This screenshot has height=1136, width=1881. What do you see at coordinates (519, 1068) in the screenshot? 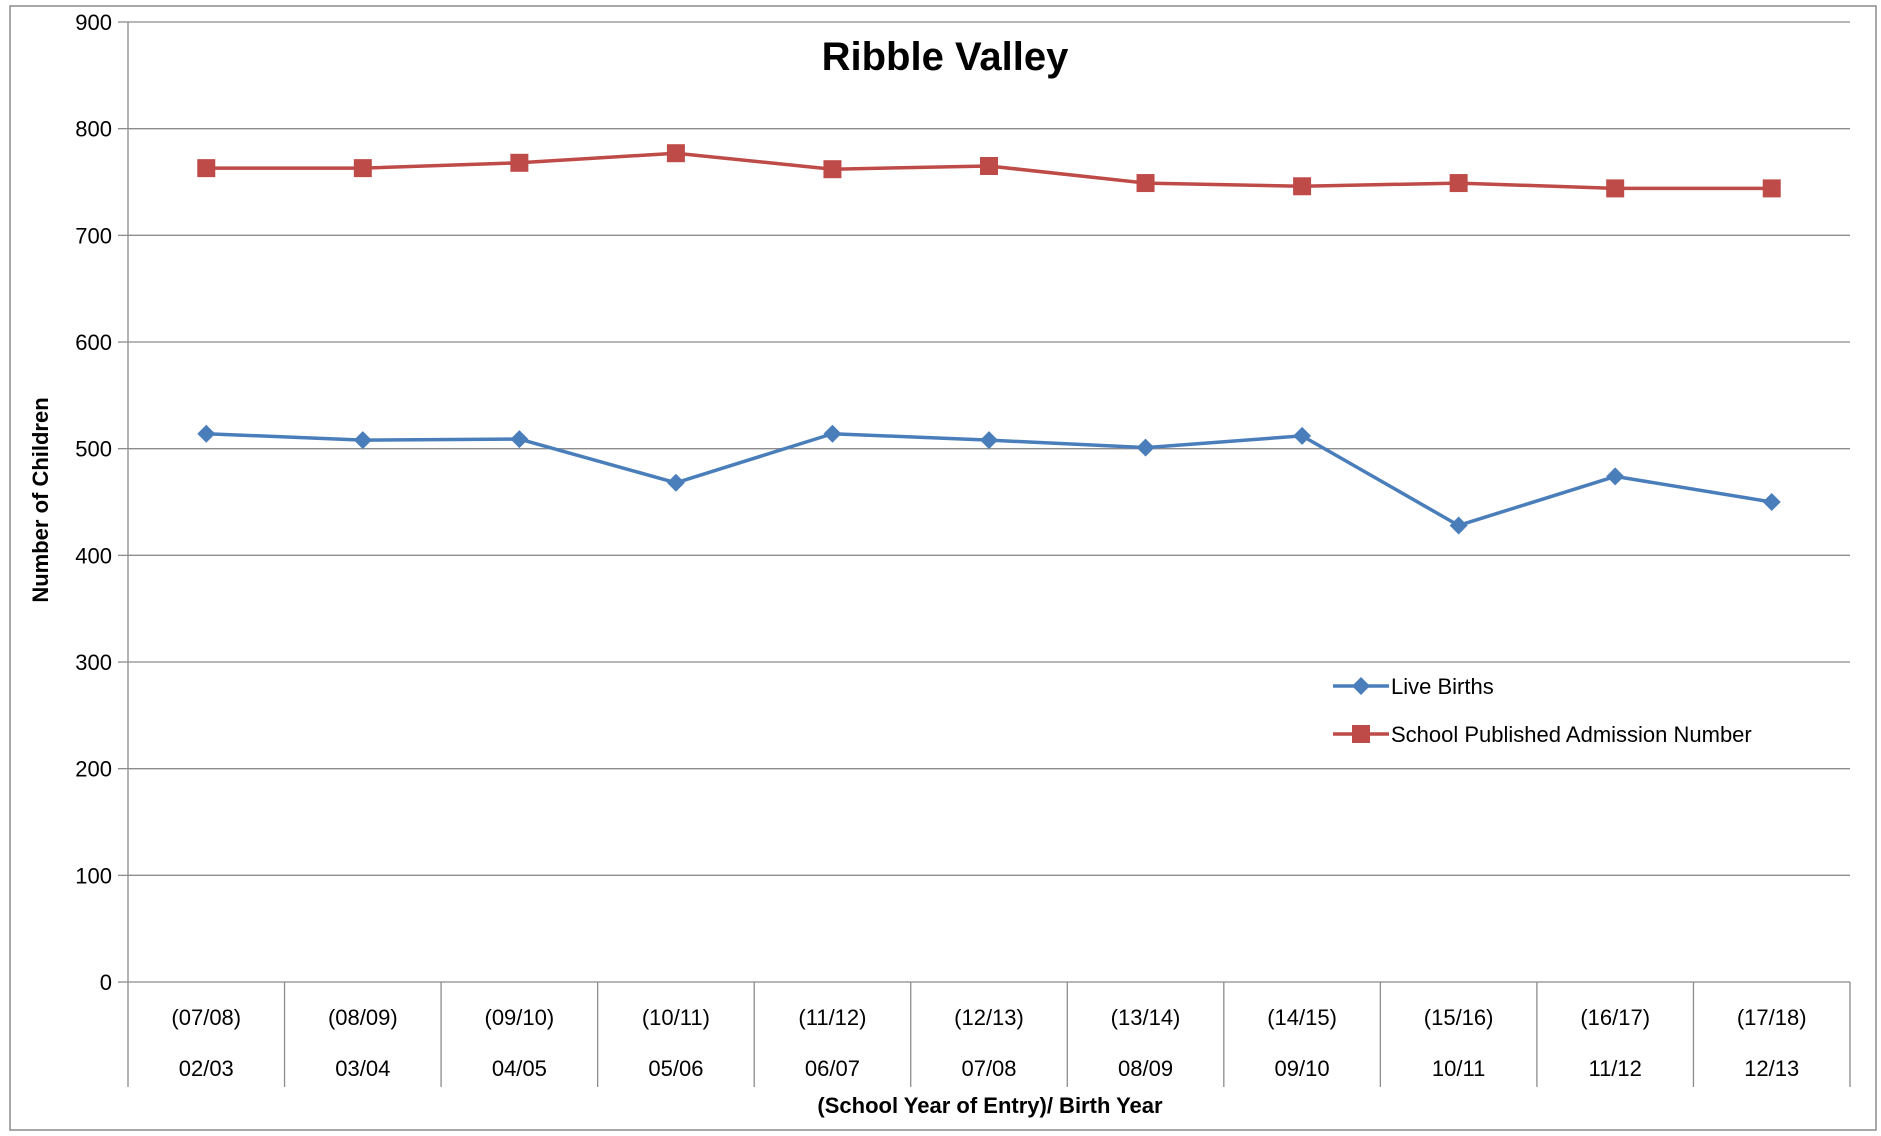
I see `x-tick-label-birth: 04/05` at bounding box center [519, 1068].